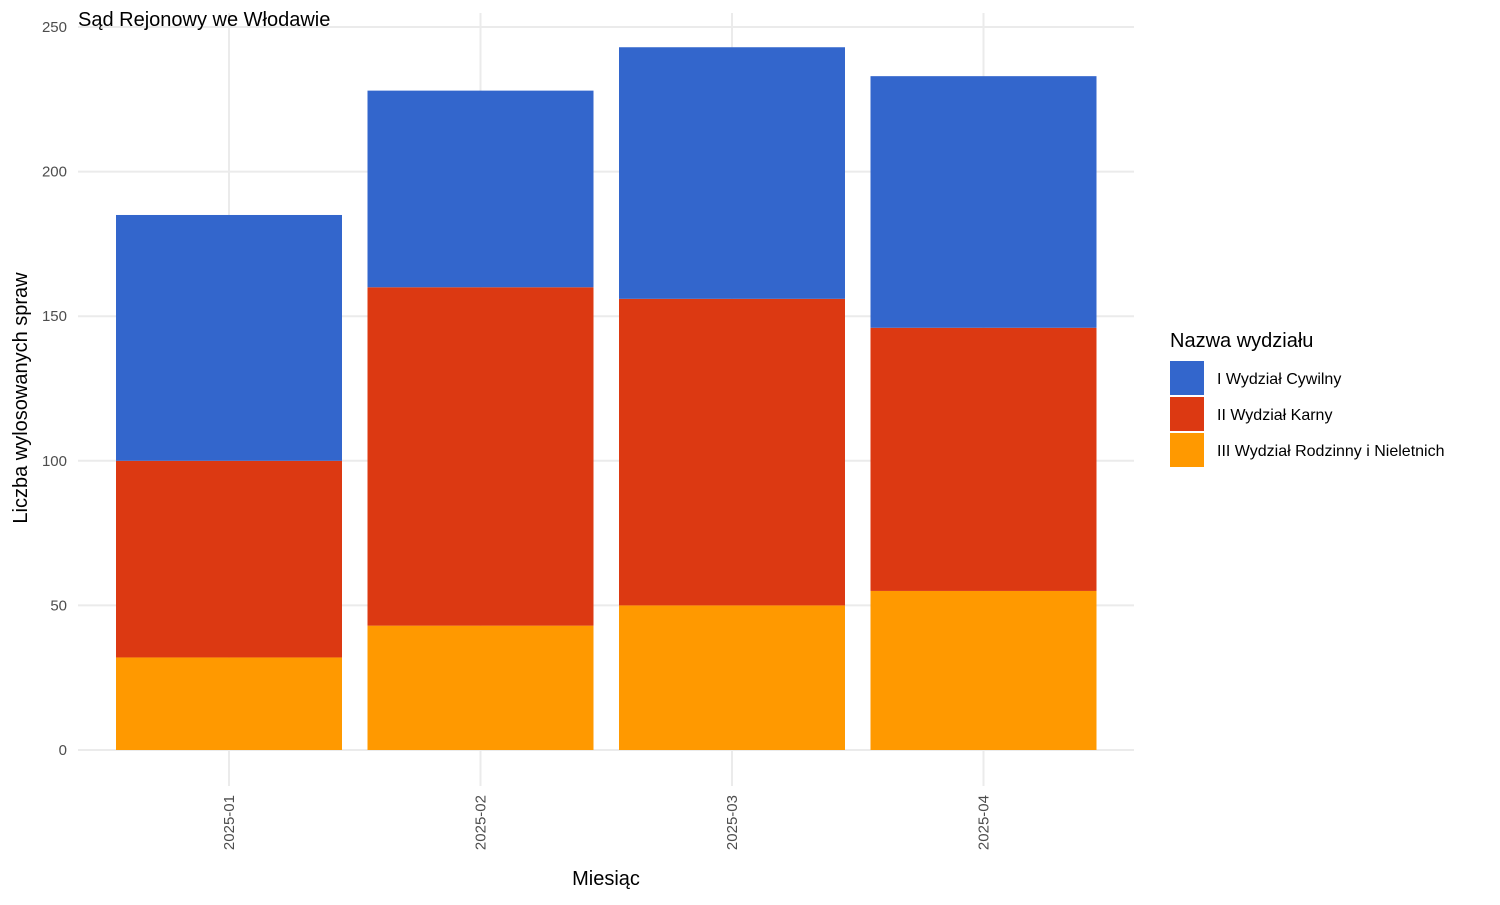 This screenshot has height=905, width=1500. What do you see at coordinates (54, 389) in the screenshot?
I see `y-axis-ticks: 0 50 100 150 200 250` at bounding box center [54, 389].